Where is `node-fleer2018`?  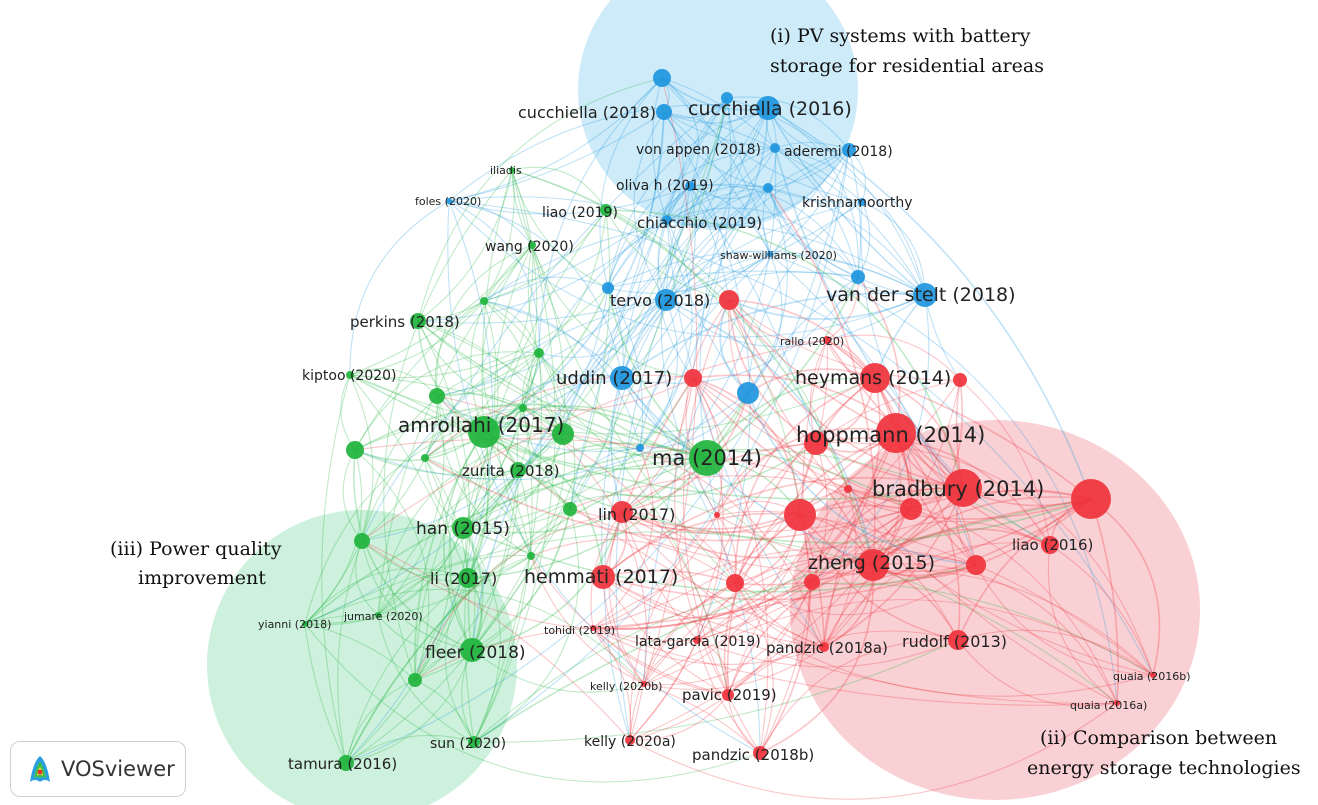 node-fleer2018 is located at coordinates (472, 650).